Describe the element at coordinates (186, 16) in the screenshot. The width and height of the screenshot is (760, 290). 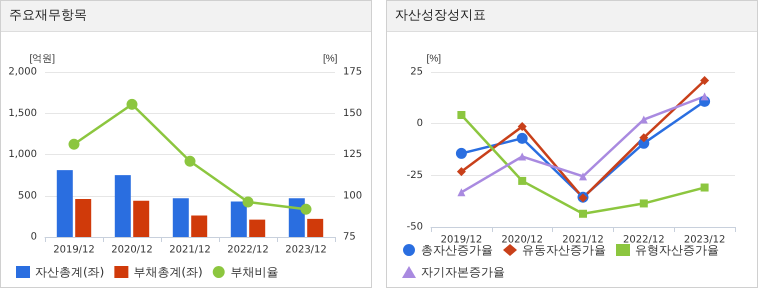
I see `chart-title: 주요재무항목` at that location.